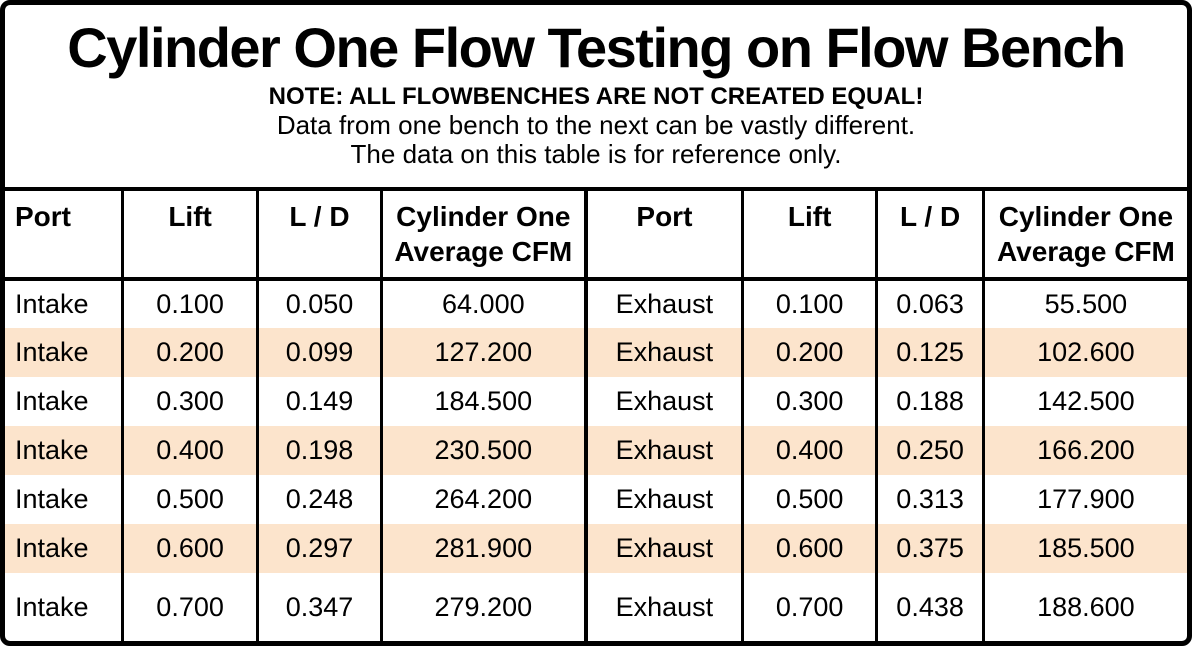 The width and height of the screenshot is (1192, 646). Describe the element at coordinates (930, 450) in the screenshot. I see `ld-cell: 0.250` at that location.